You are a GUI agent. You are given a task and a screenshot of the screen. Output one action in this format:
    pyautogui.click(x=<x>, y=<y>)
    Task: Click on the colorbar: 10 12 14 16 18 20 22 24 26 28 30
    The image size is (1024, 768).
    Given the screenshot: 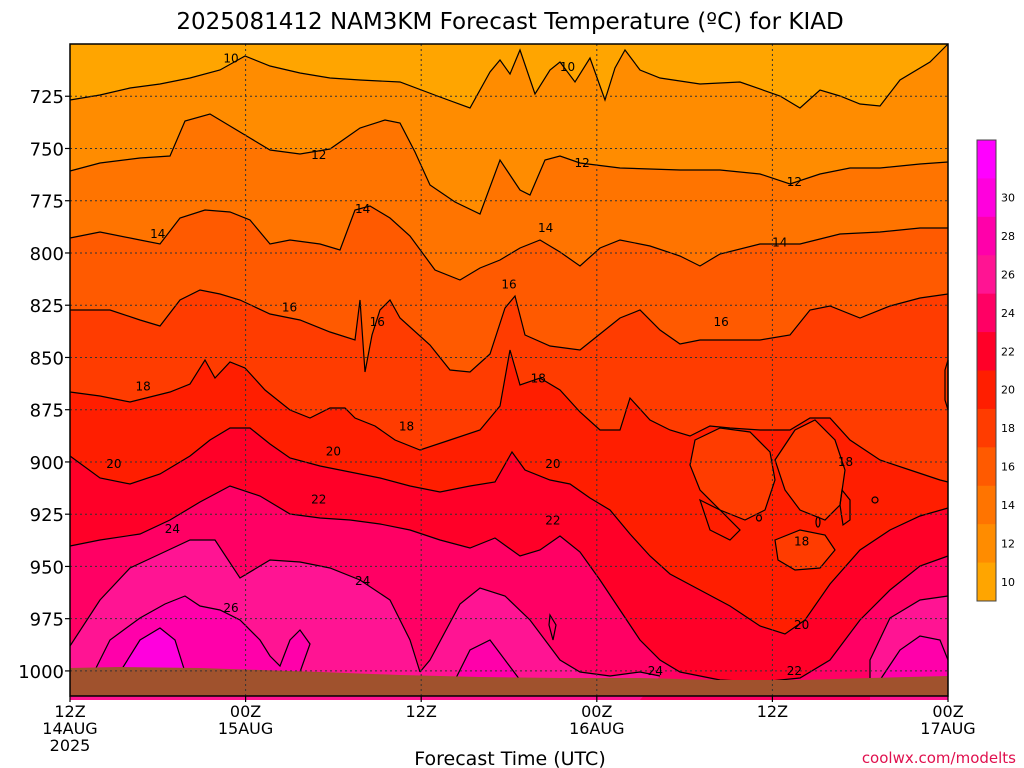 What is the action you would take?
    pyautogui.click(x=995, y=370)
    